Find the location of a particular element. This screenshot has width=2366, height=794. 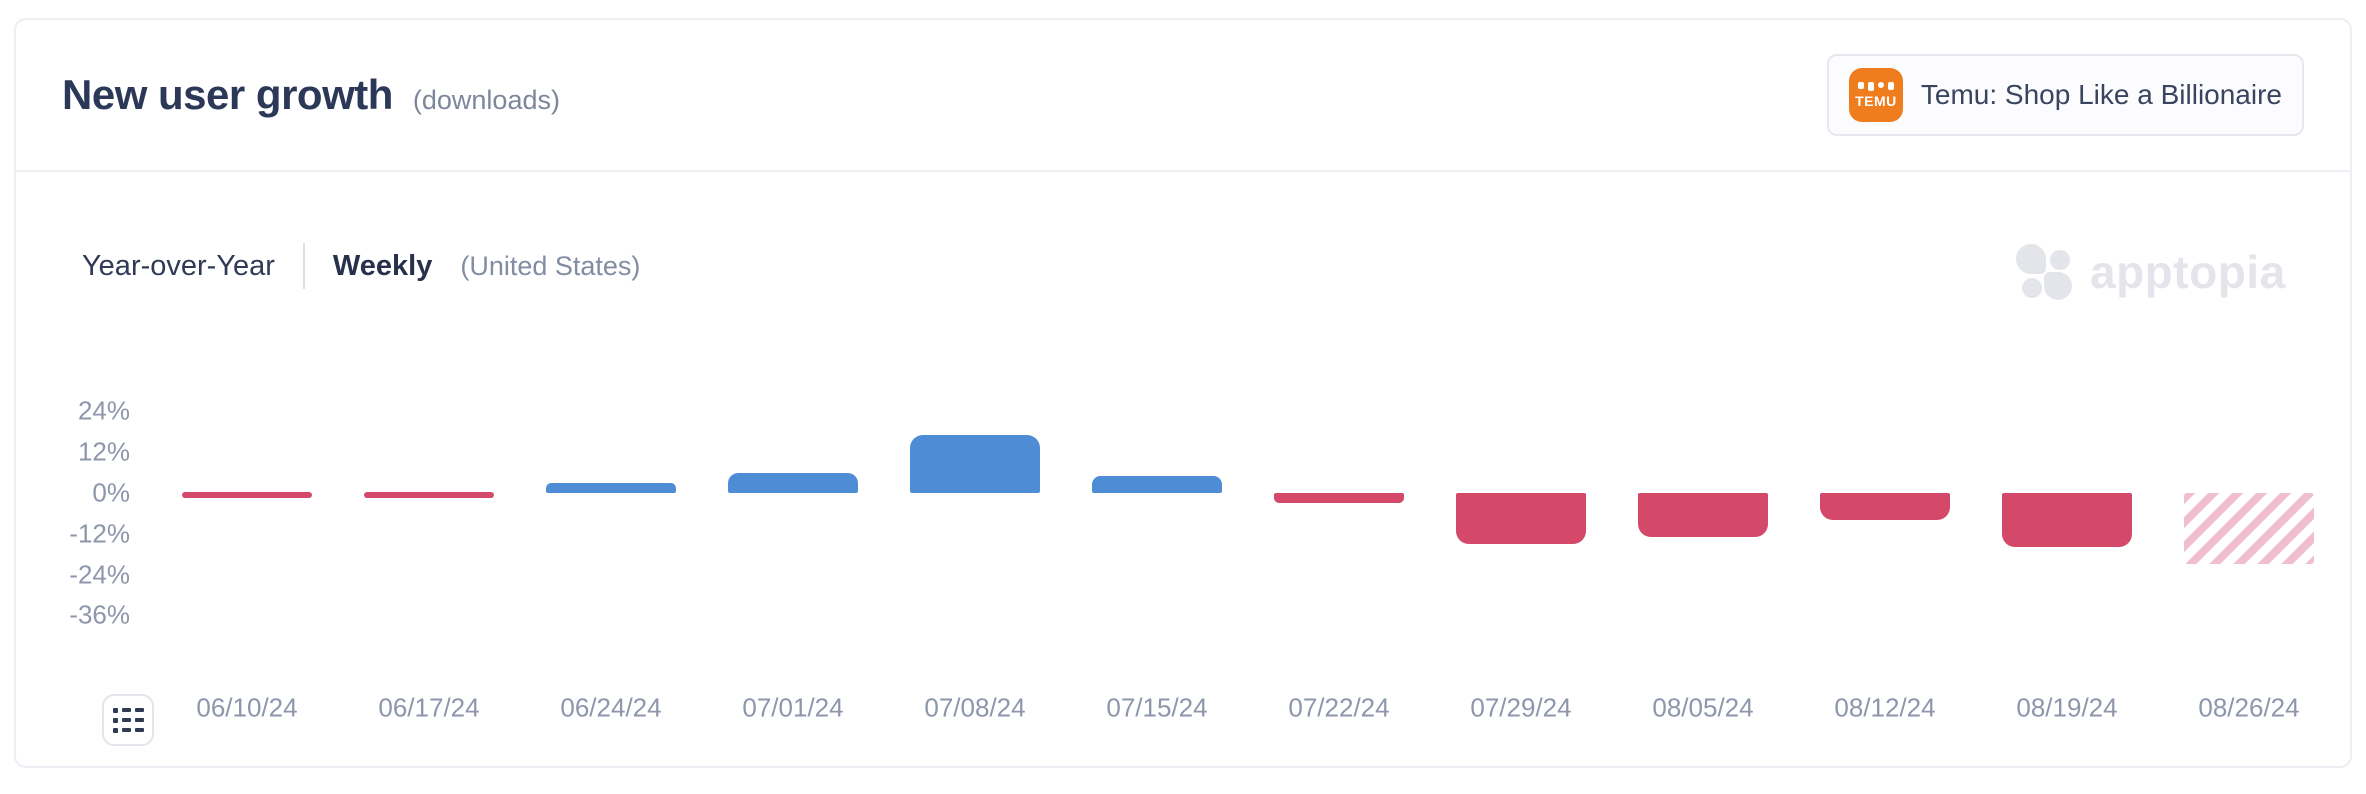

x-axis-tick-label: 08/05/24 is located at coordinates (1703, 707).